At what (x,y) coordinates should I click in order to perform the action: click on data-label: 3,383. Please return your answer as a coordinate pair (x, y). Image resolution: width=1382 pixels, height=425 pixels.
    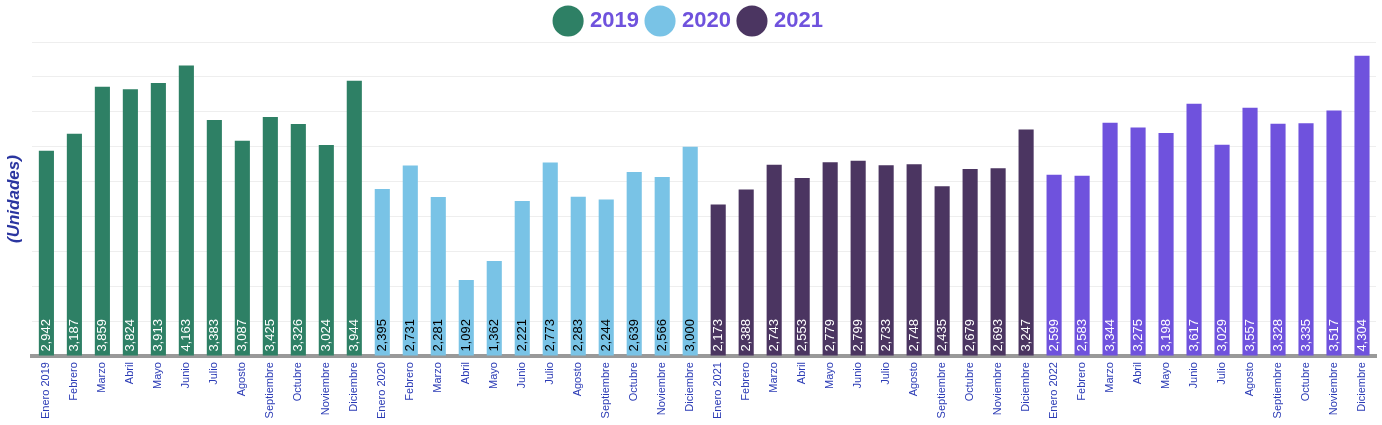
    Looking at the image, I should click on (213, 335).